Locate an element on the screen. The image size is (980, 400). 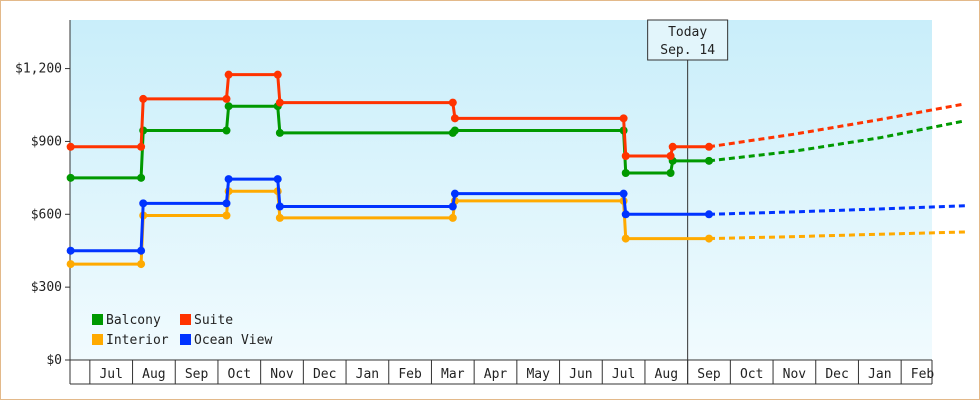
legend-label-ocean-view: Ocean View is located at coordinates (233, 340).